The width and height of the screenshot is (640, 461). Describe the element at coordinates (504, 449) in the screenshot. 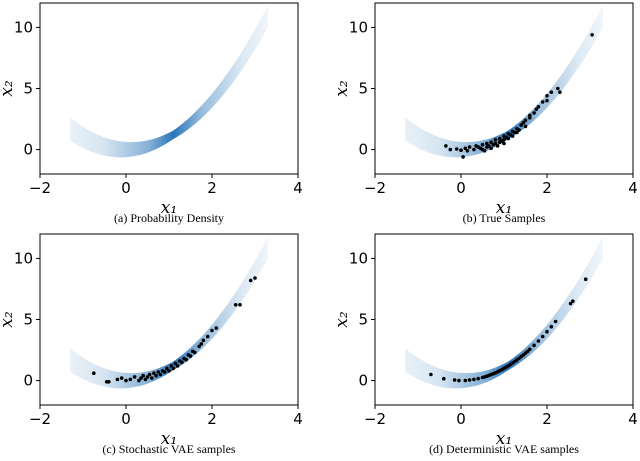

I see `subplot-caption: (d) Deterministic VAE samples` at that location.